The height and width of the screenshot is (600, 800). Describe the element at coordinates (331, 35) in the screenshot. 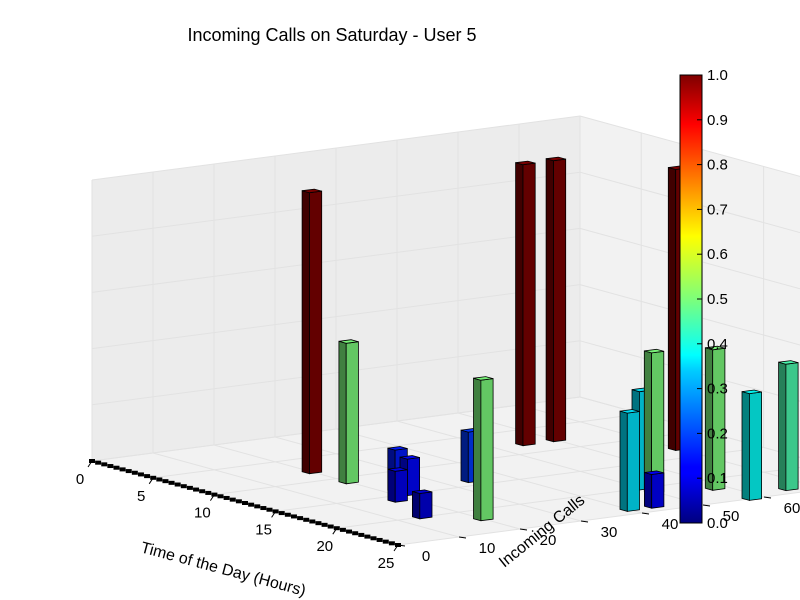

I see `chart-title: Incoming Calls on Saturday - User 5` at that location.